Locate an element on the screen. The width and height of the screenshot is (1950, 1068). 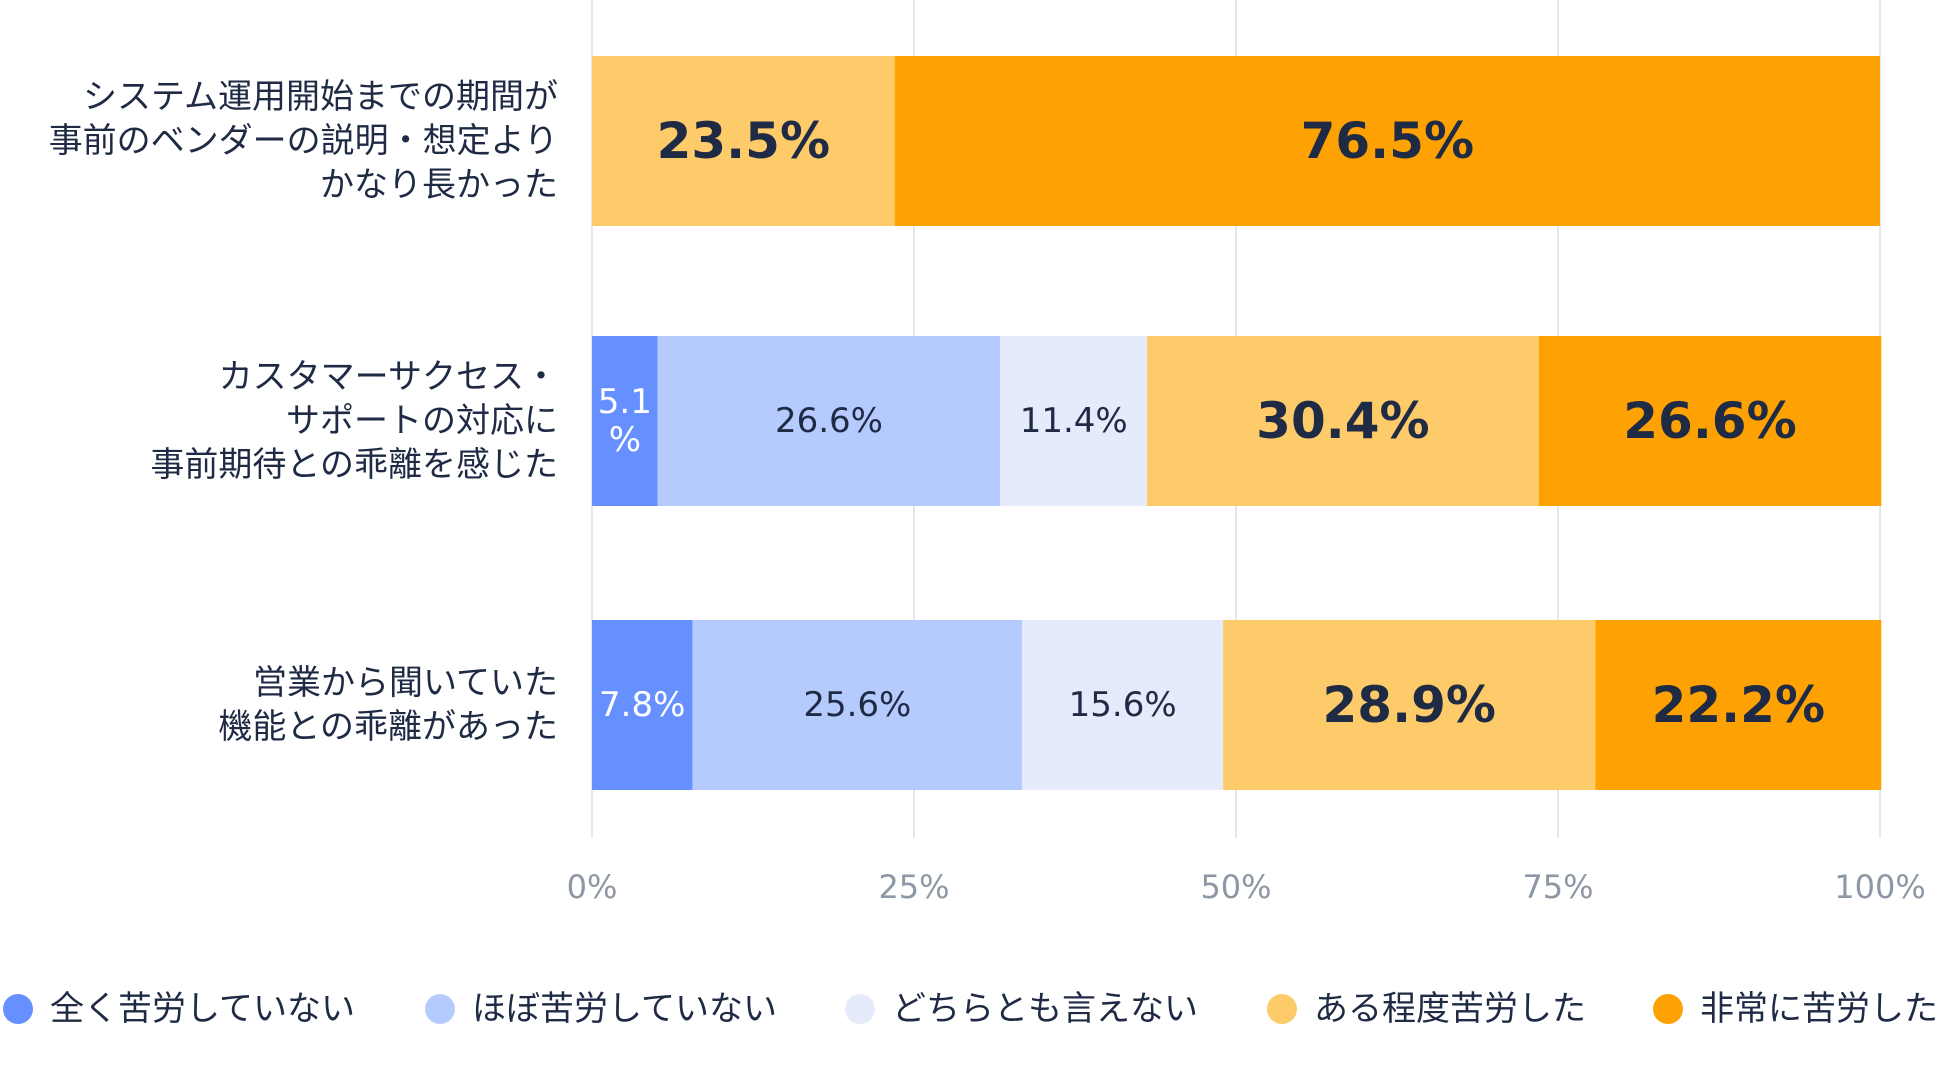
legend-label: 全く苦労していない is located at coordinates (202, 1009).